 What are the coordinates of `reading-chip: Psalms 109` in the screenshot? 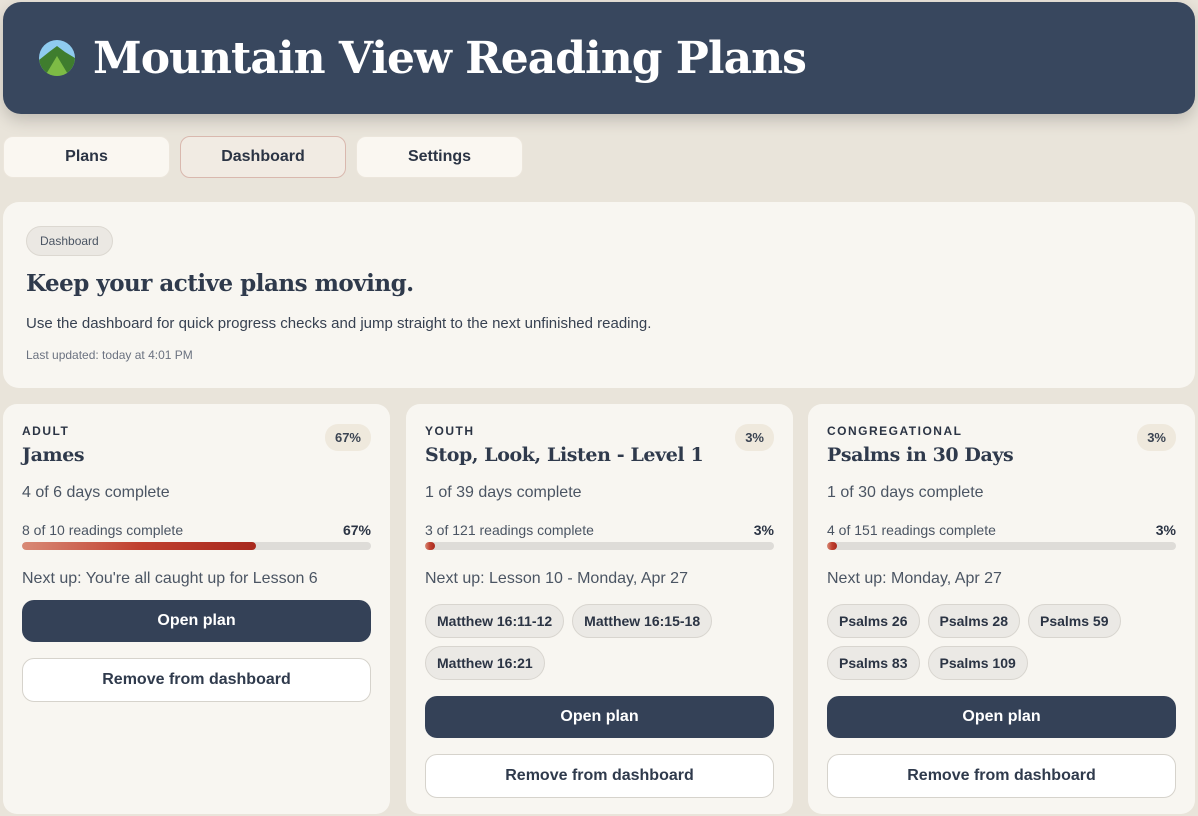 It's located at (977, 663).